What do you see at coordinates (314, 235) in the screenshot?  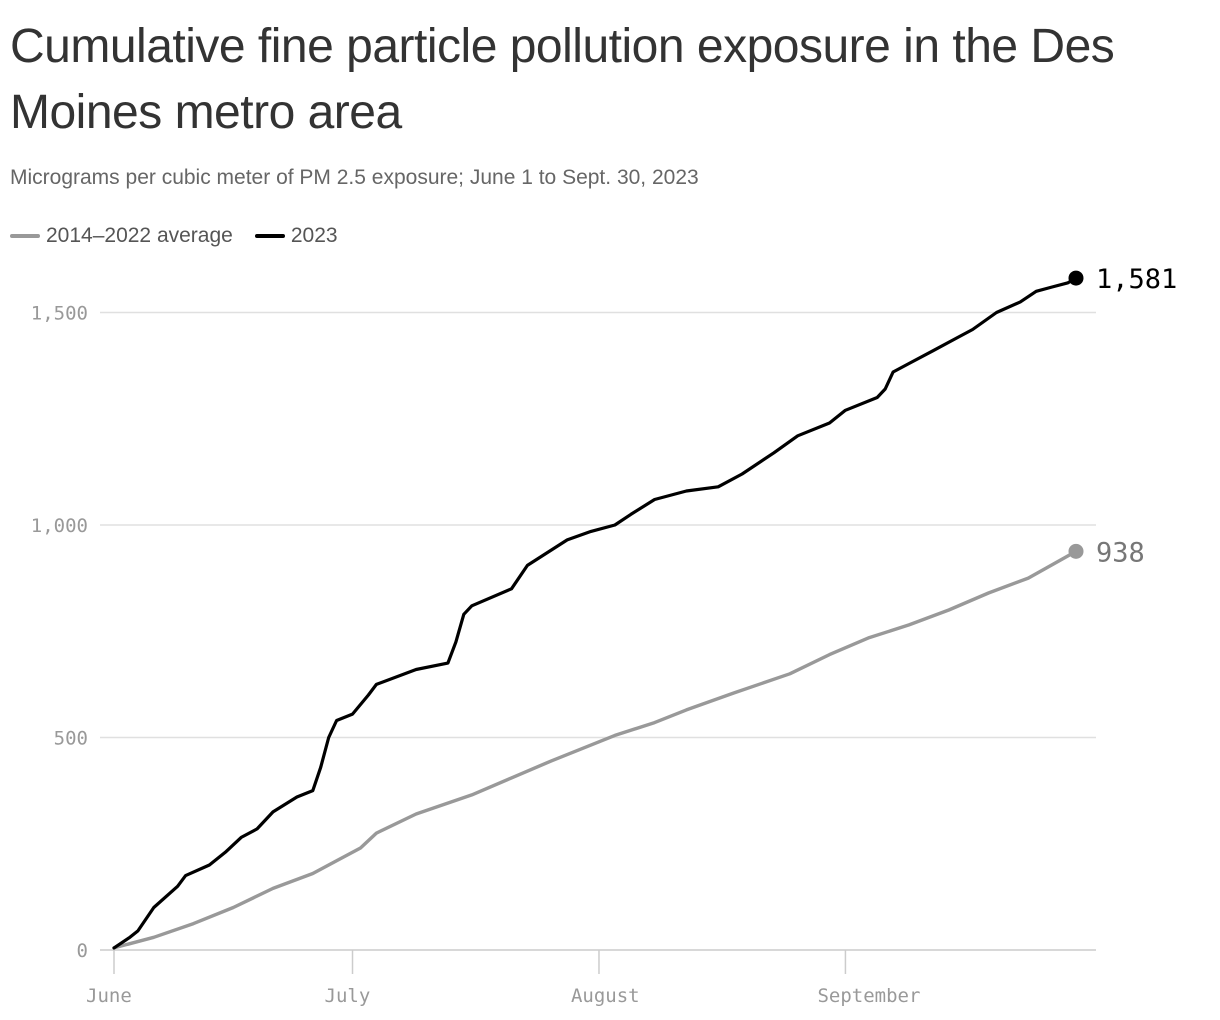 I see `legend-label-2023: 2023` at bounding box center [314, 235].